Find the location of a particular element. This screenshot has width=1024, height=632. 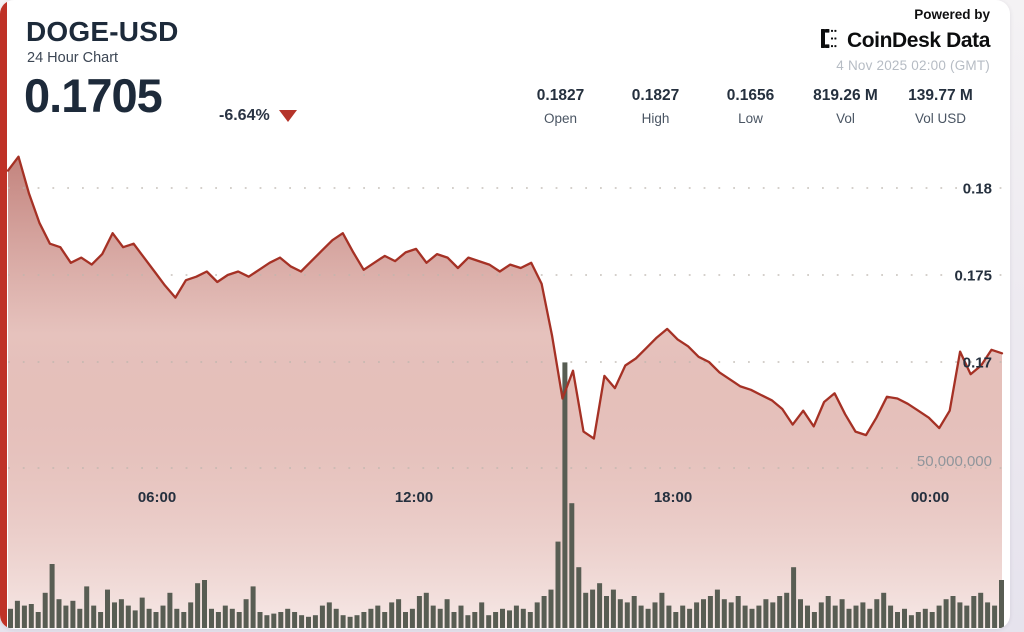

y-axis-tick: 0.175 is located at coordinates (973, 276).